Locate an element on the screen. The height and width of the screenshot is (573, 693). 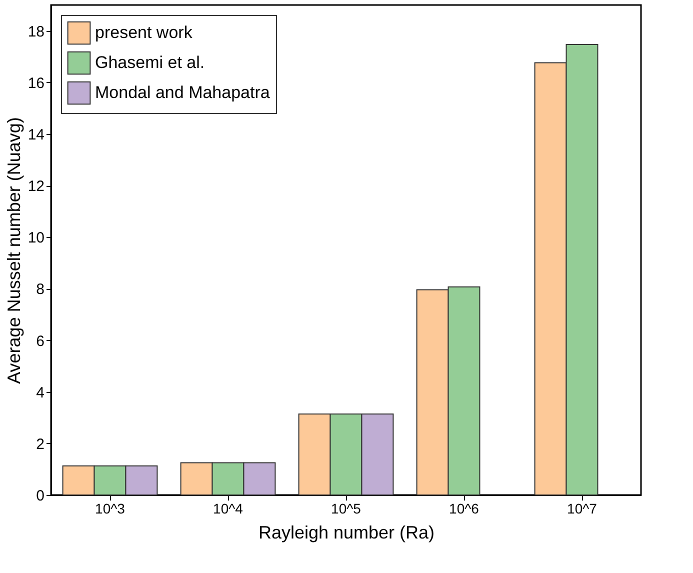
x-tick-label: 10^6 is located at coordinates (464, 508).